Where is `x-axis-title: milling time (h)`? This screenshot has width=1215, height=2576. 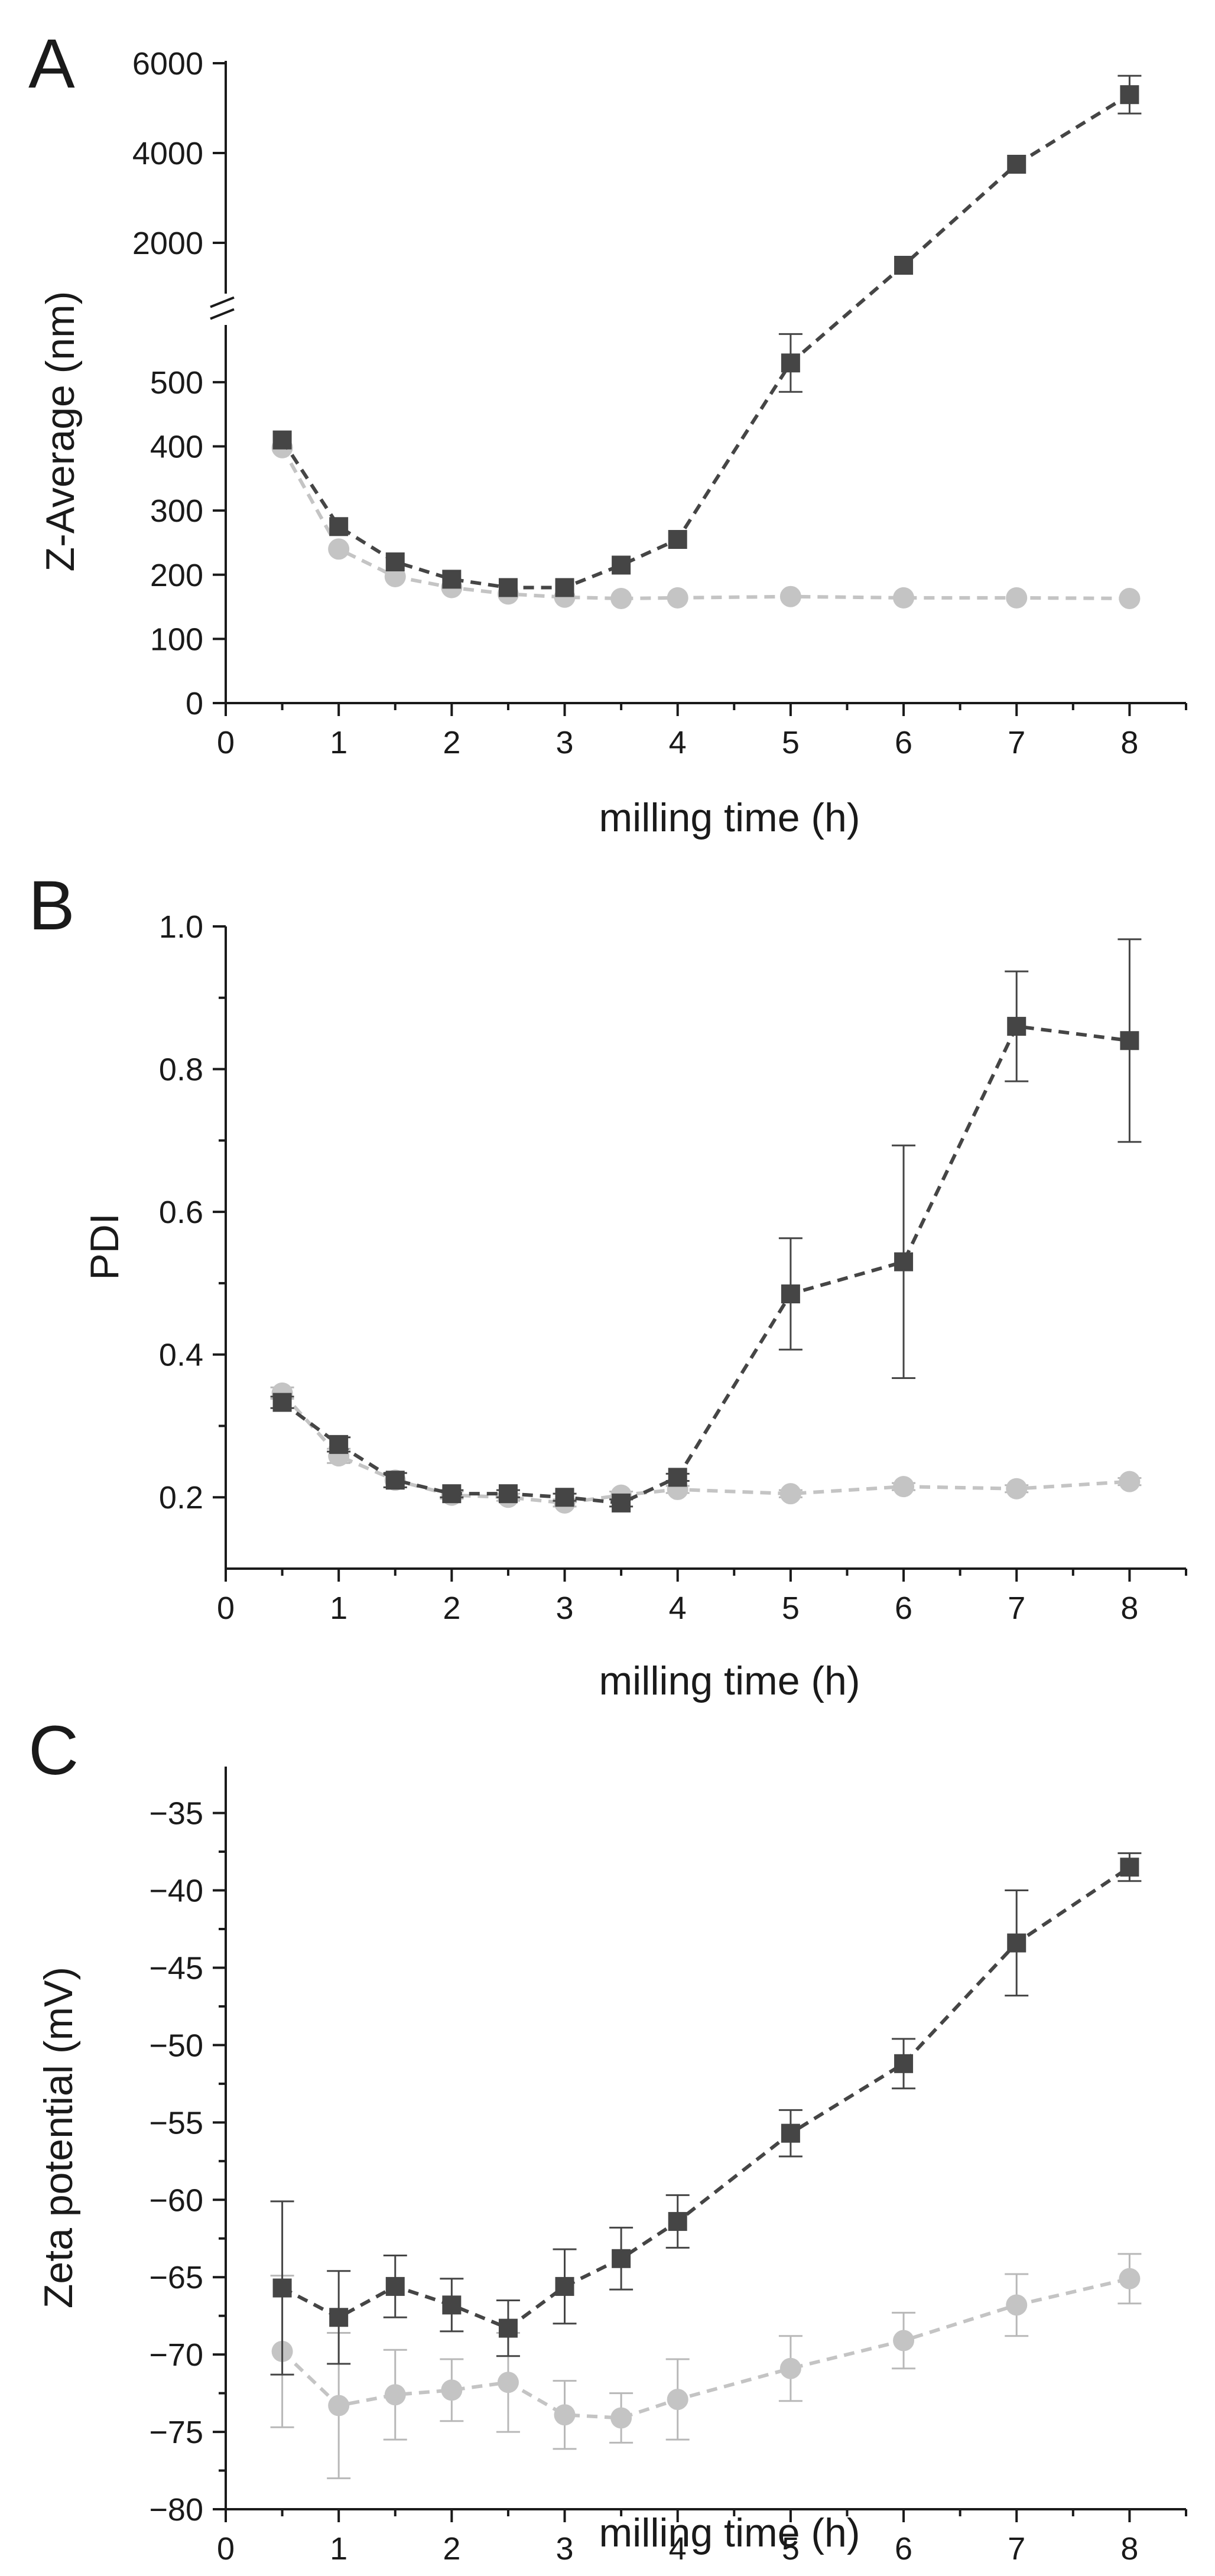 x-axis-title: milling time (h) is located at coordinates (729, 1680).